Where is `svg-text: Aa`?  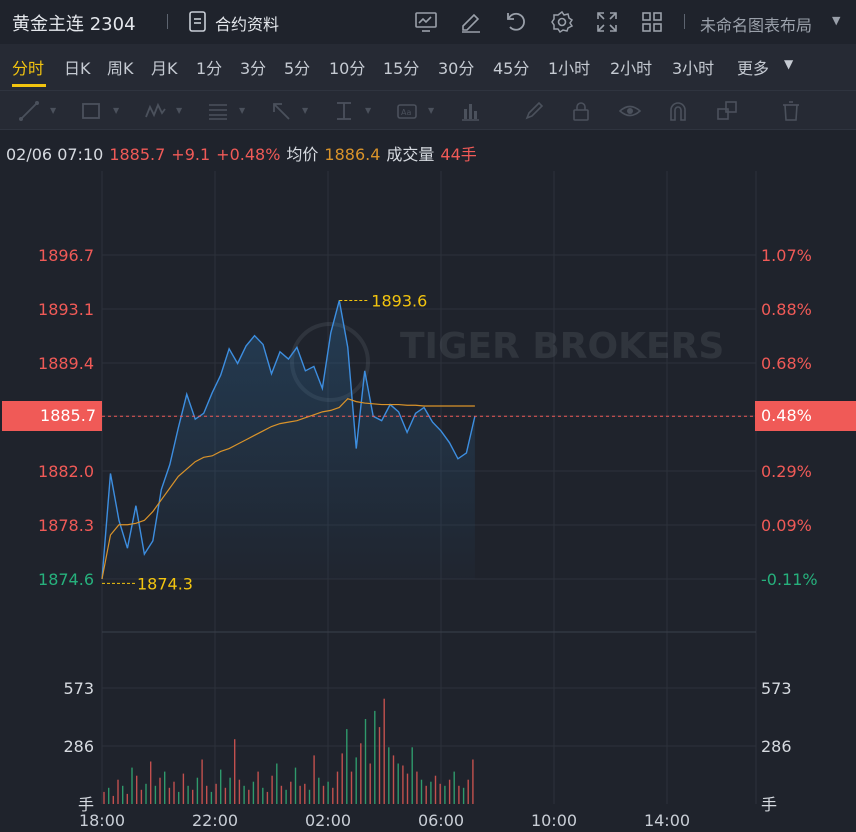
svg-text: Aa is located at coordinates (406, 112).